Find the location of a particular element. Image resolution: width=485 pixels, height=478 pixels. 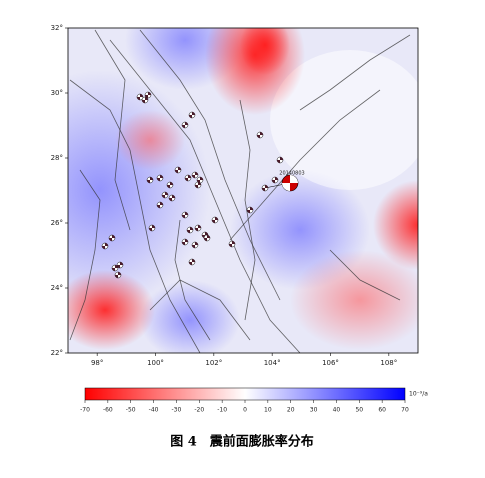

colorbar-tick-label: 40 is located at coordinates (337, 410).